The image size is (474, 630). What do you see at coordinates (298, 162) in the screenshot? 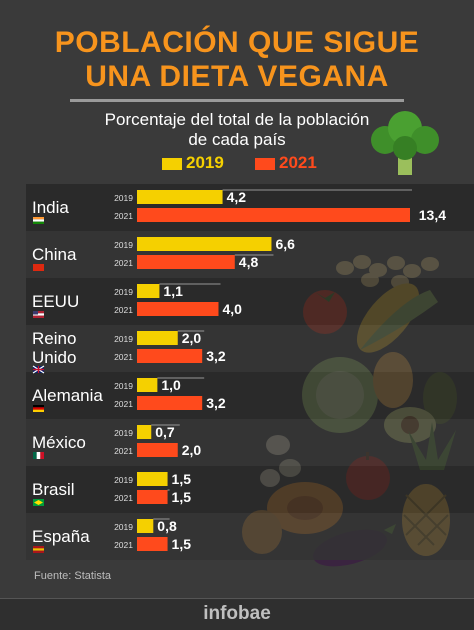
I see `legend-label-2021: 2021` at bounding box center [298, 162].